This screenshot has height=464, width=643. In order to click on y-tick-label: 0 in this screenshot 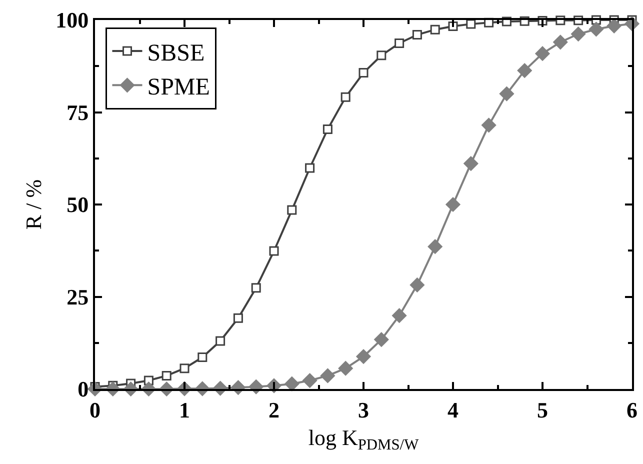, I will do `click(83, 389)`.